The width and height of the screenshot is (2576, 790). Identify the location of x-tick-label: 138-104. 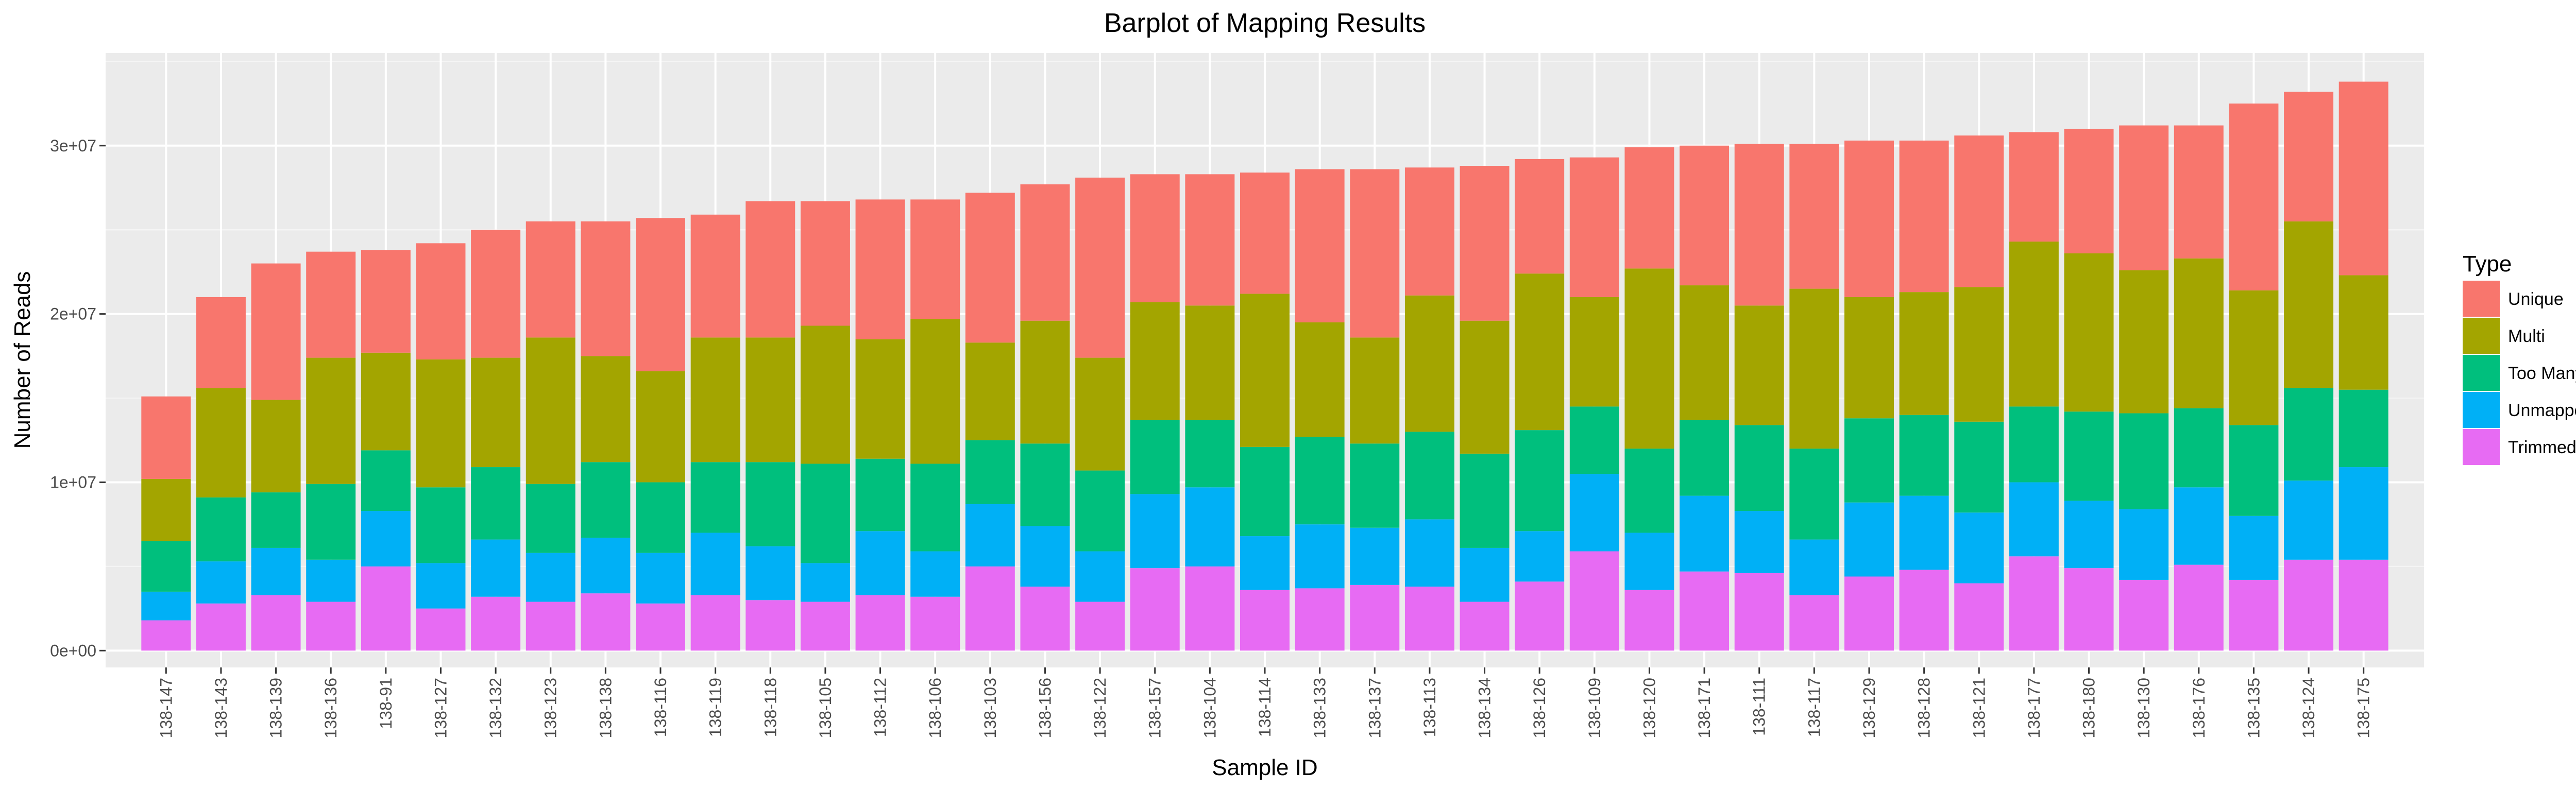
(1209, 708).